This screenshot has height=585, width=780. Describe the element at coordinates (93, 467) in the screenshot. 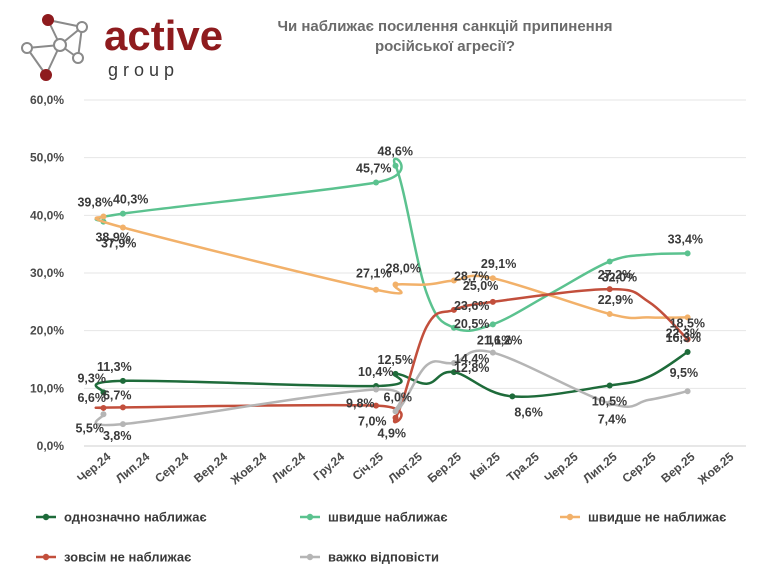

I see `x-tick-label: Чер.24` at that location.